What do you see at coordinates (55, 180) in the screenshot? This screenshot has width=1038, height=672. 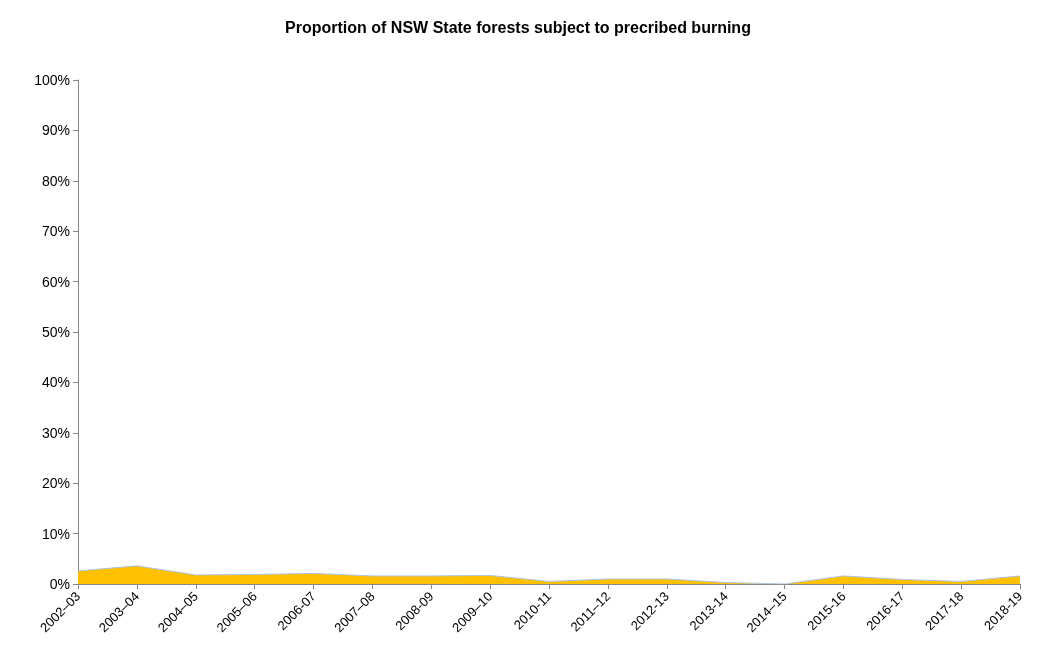 I see `y-tick-label: 80%` at bounding box center [55, 180].